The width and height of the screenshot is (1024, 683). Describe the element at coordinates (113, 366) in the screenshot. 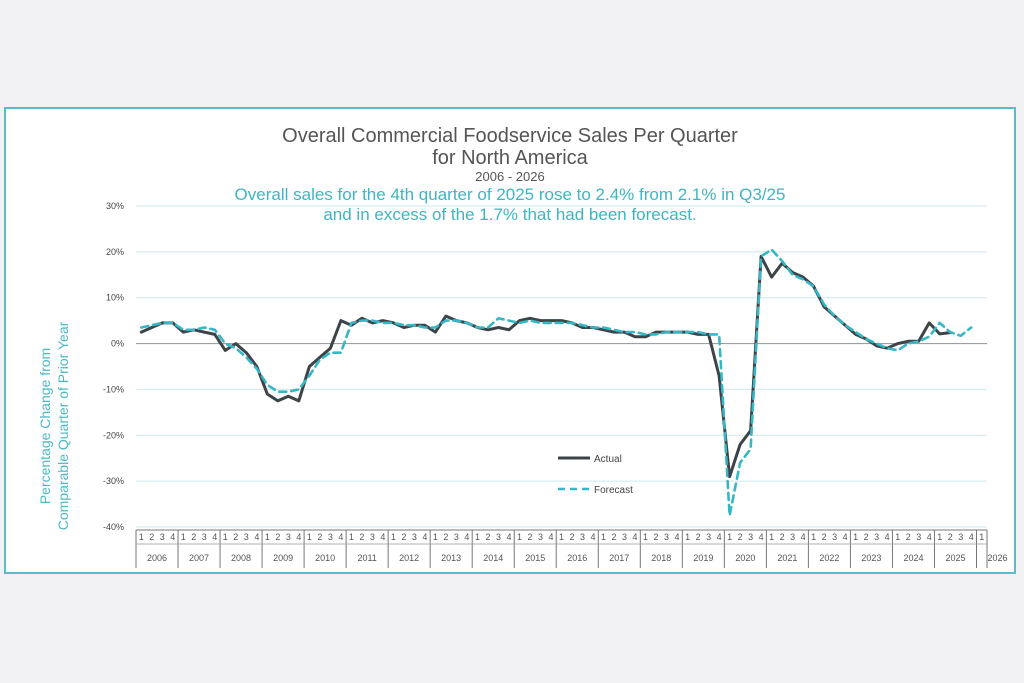

I see `y-axis-ticks: 30% 20% 10% 0% -10% -20% -30% -40%` at that location.